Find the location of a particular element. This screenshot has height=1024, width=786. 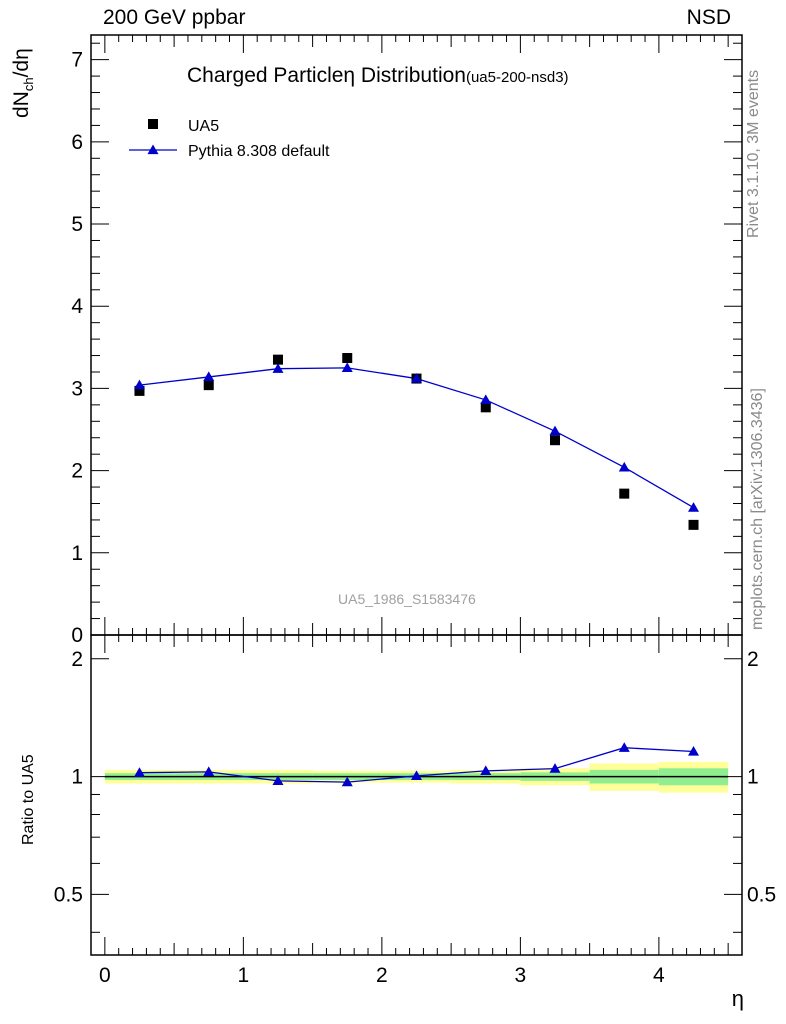

x-axis-label: η is located at coordinates (737, 998).